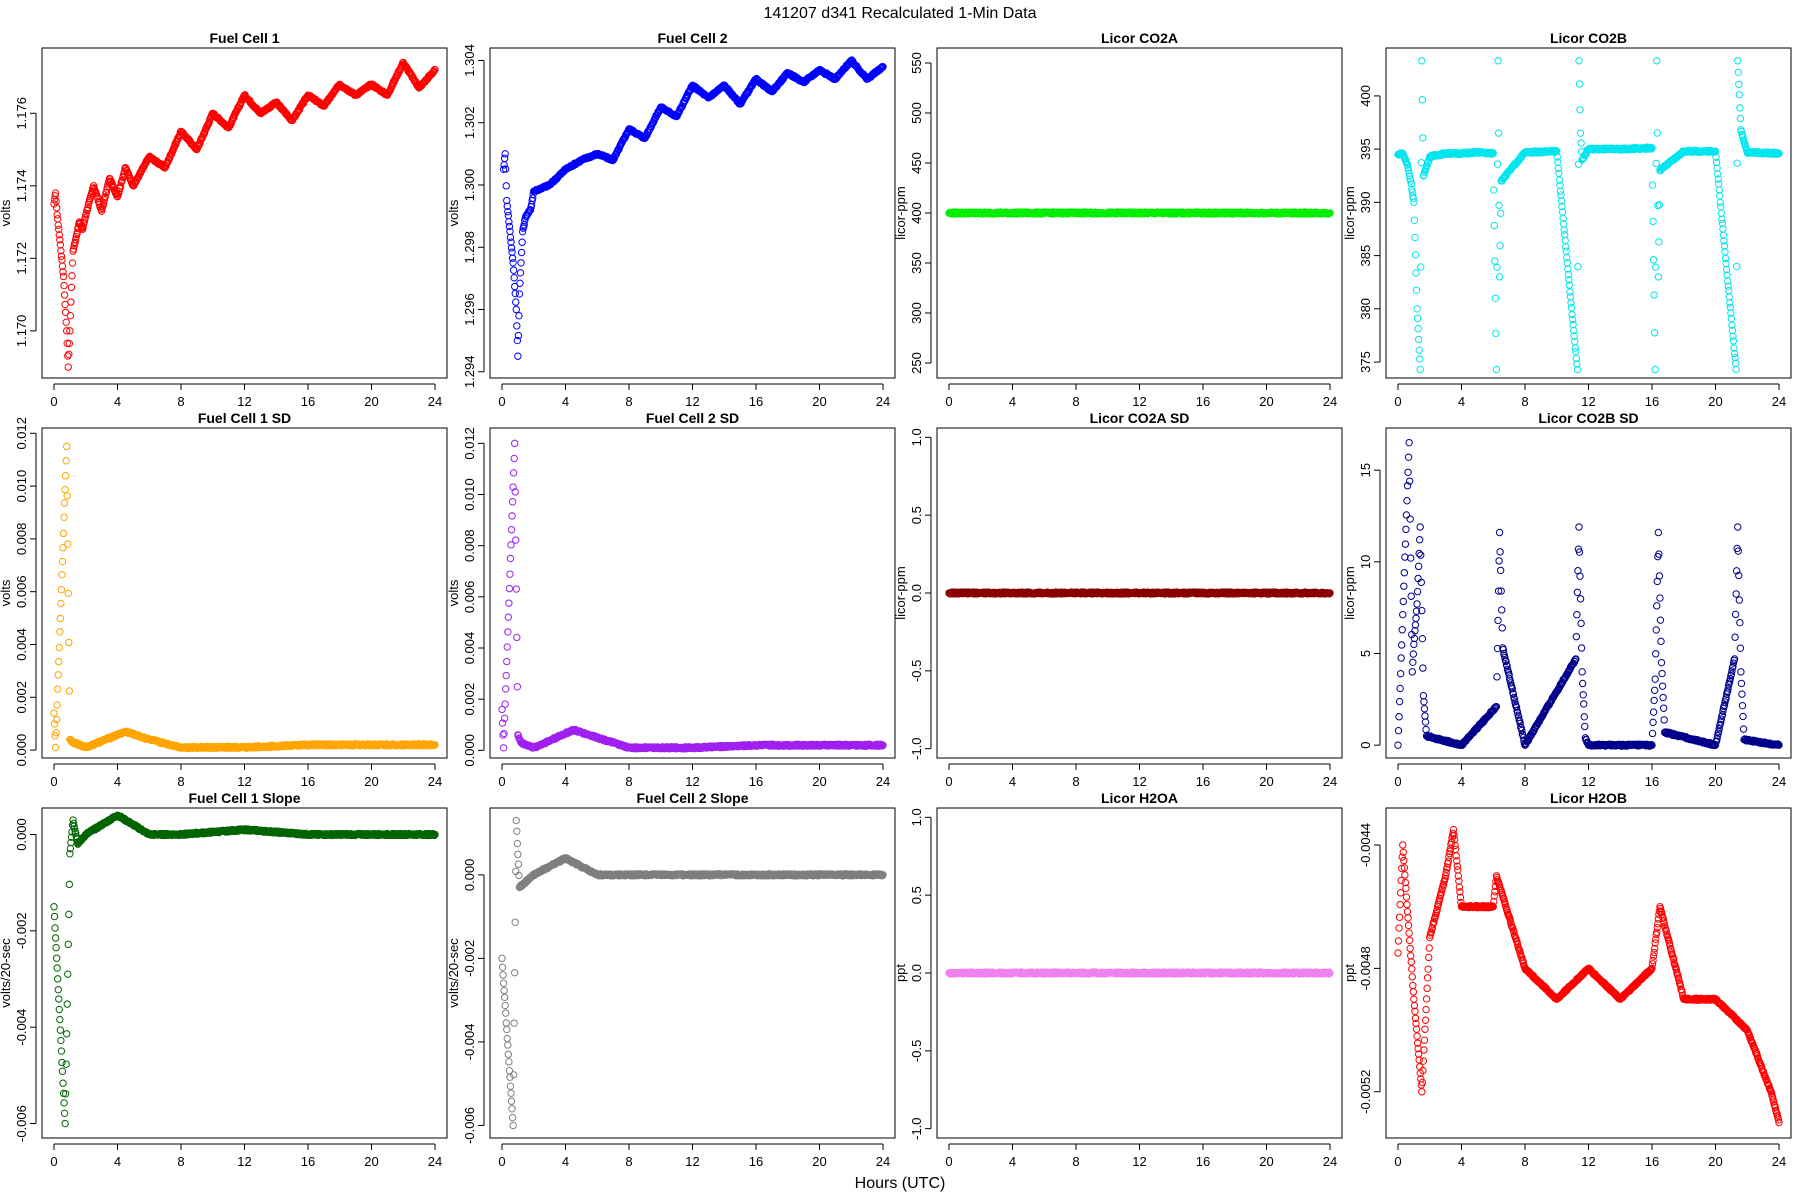  What do you see at coordinates (899, 13) in the screenshot?
I see `figure-title: 141207 d341 Recalculated 1-Min Data` at bounding box center [899, 13].